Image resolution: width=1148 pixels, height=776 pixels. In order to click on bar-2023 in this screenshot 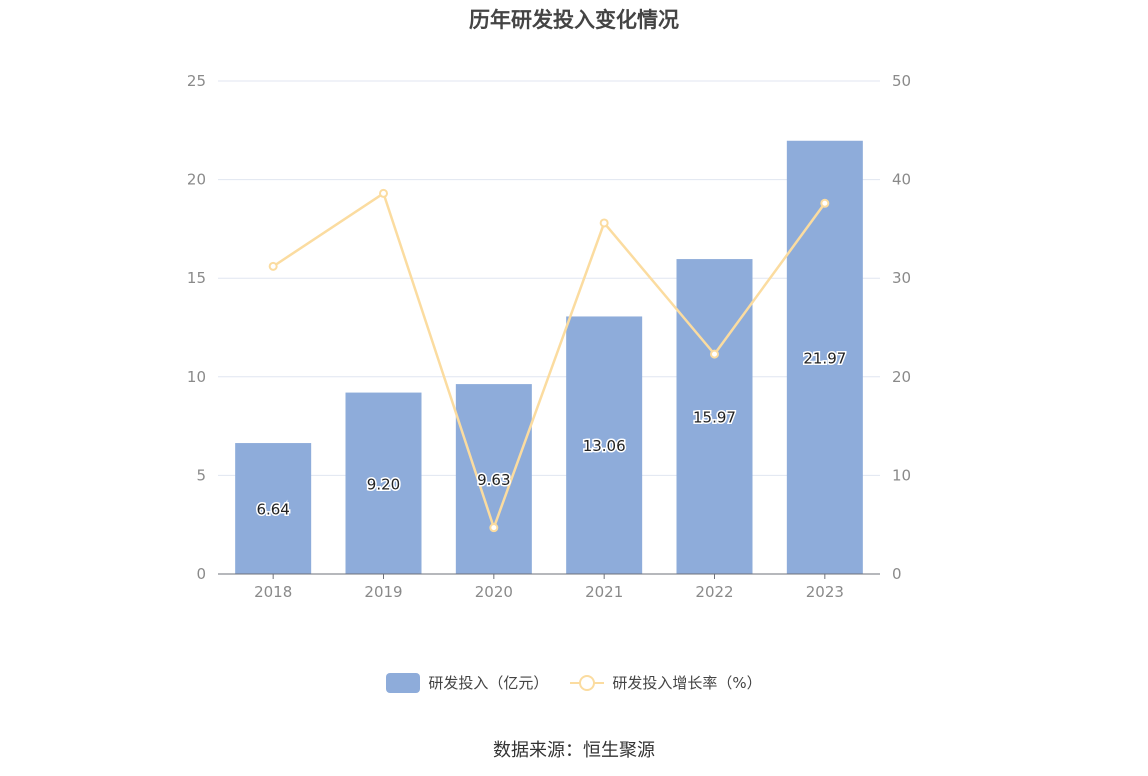, I will do `click(824, 357)`.